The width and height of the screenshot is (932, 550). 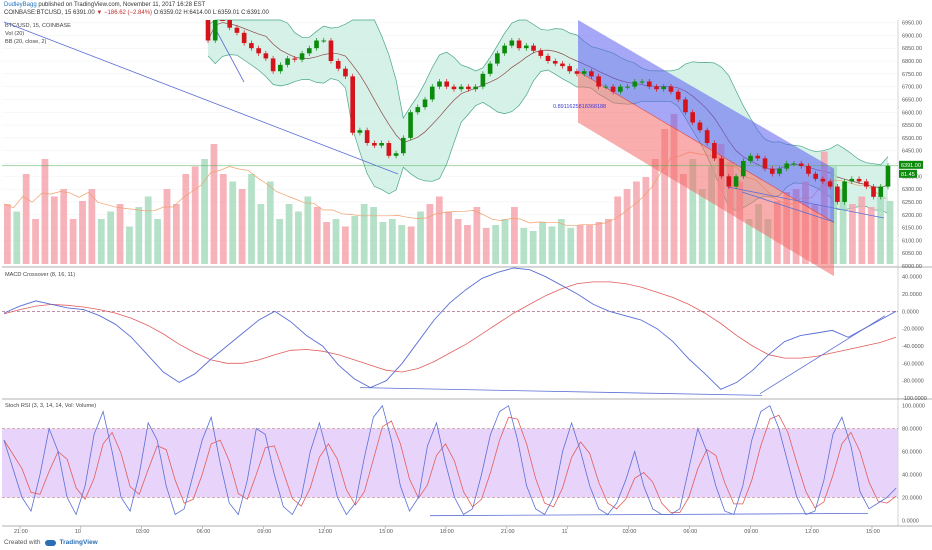 What do you see at coordinates (38, 26) in the screenshot?
I see `price-legend: BTC/USD, 15, COINBASE` at bounding box center [38, 26].